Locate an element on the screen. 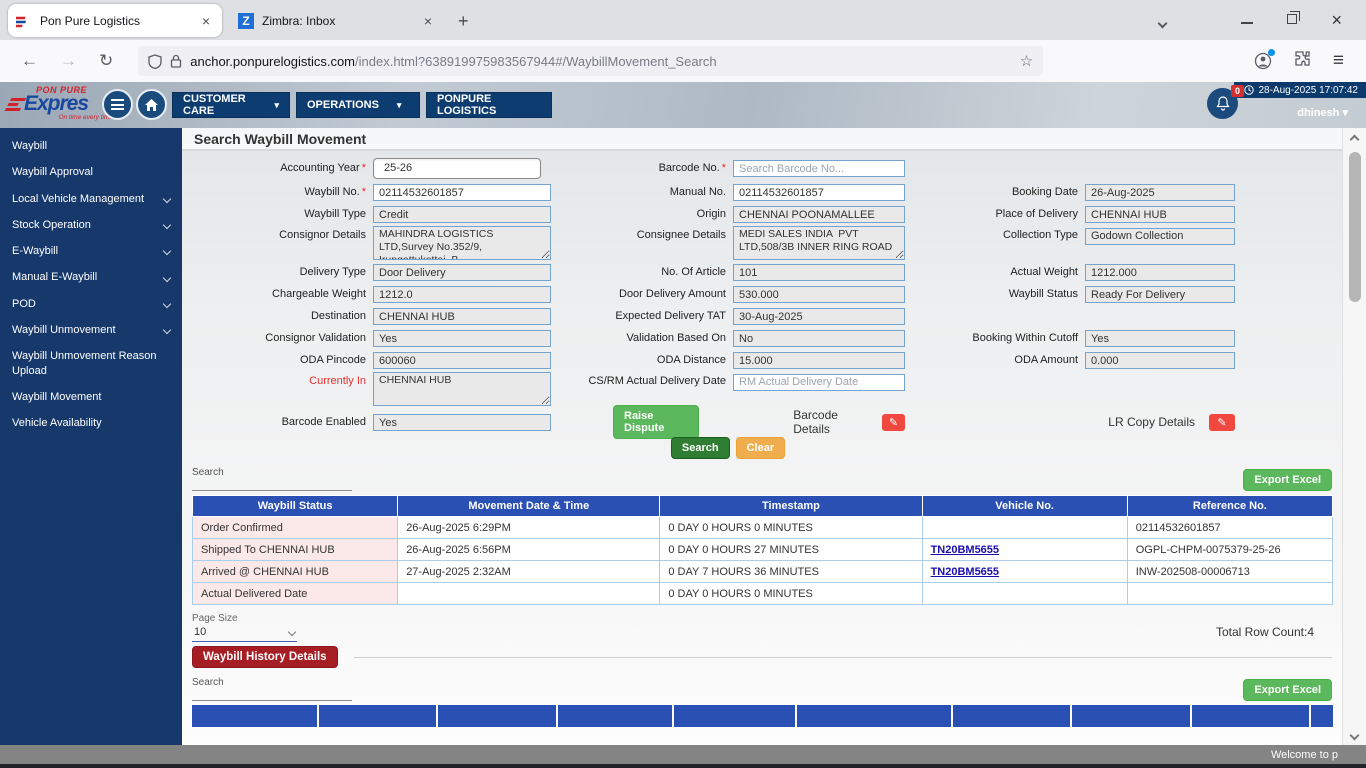 Image resolution: width=1366 pixels, height=768 pixels. export-excel-button-2: Export Excel is located at coordinates (1287, 690).